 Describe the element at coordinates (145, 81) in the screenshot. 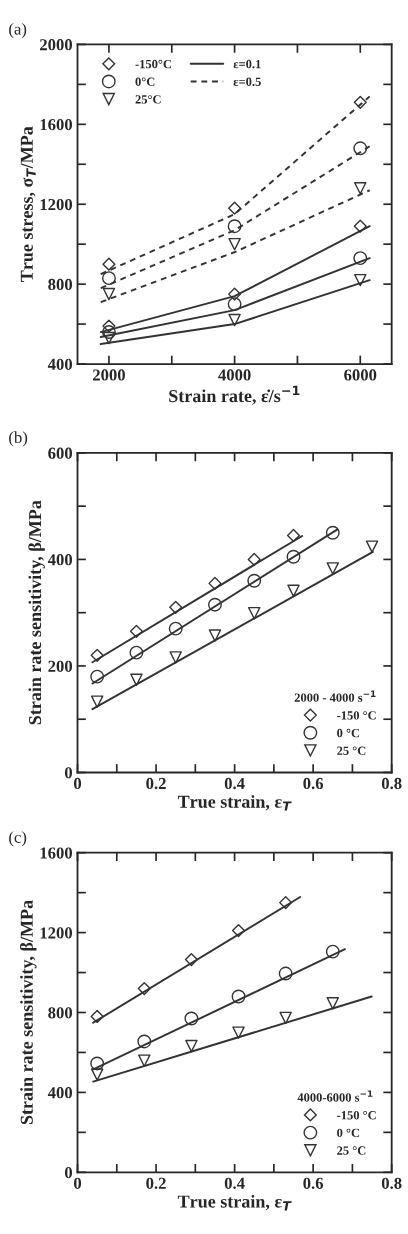

I see `legend-label: 0°C` at that location.